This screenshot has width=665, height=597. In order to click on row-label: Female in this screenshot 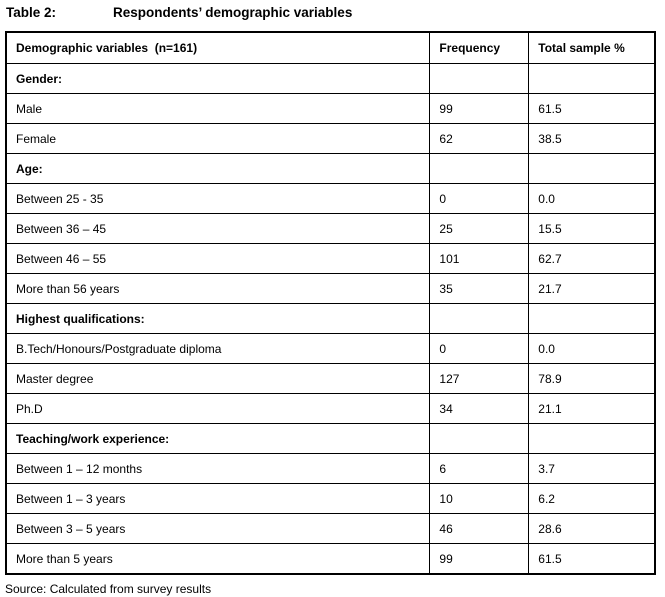, I will do `click(218, 138)`.